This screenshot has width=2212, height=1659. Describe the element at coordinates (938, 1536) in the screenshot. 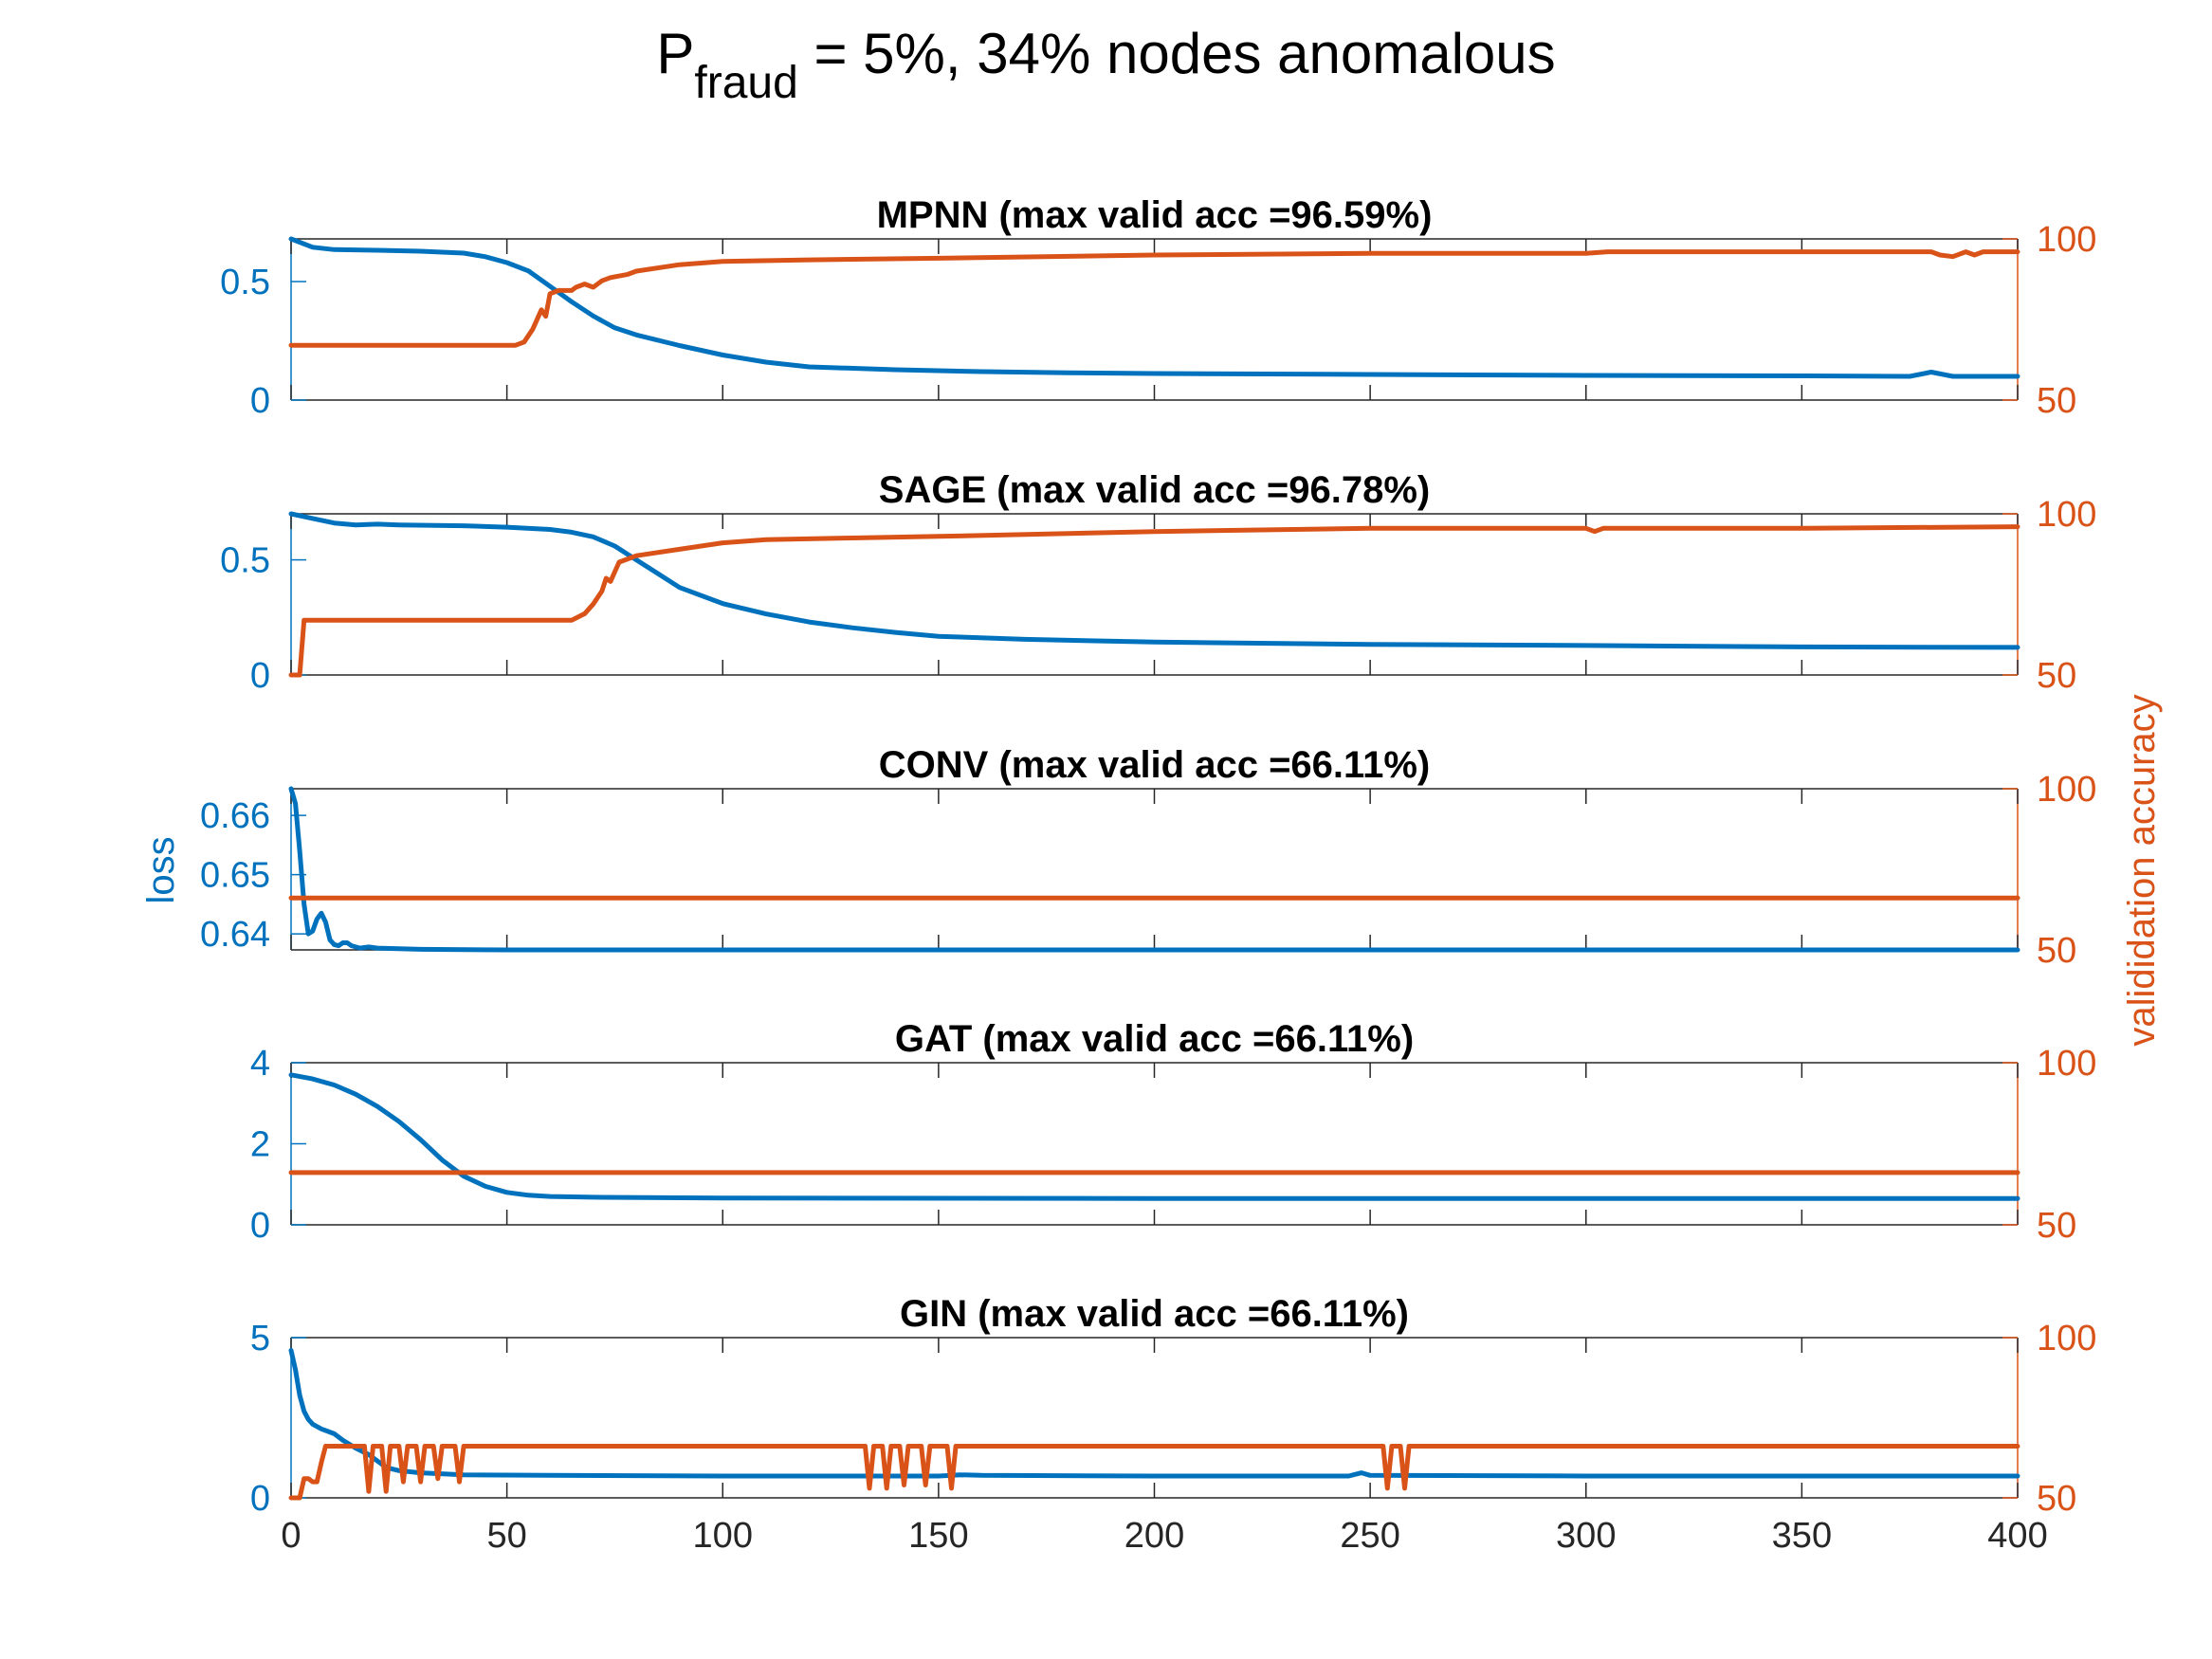

I see `x-tick-label: 150` at that location.